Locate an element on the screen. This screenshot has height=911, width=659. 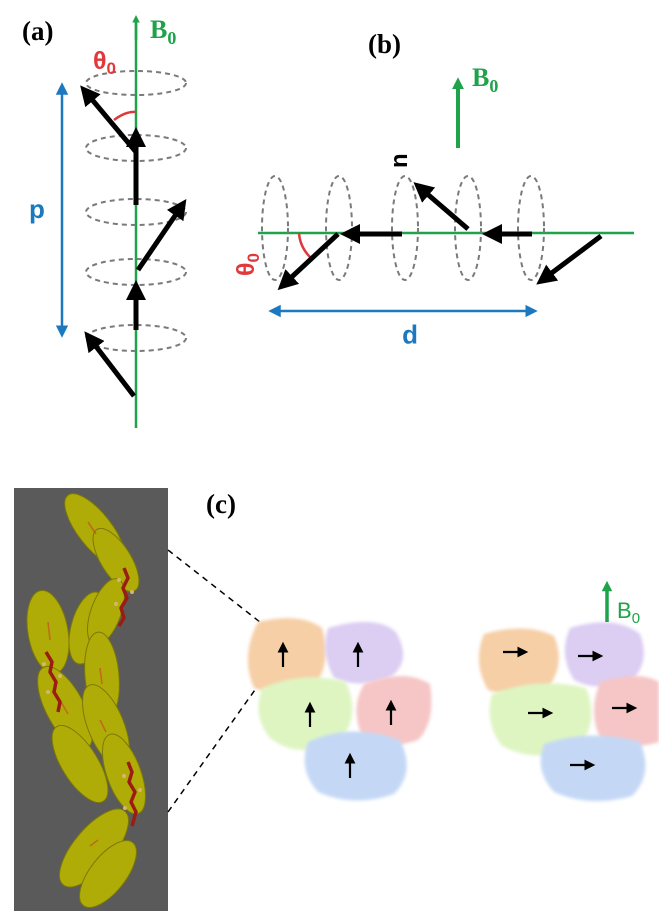
molecular-model is located at coordinates (91, 699).